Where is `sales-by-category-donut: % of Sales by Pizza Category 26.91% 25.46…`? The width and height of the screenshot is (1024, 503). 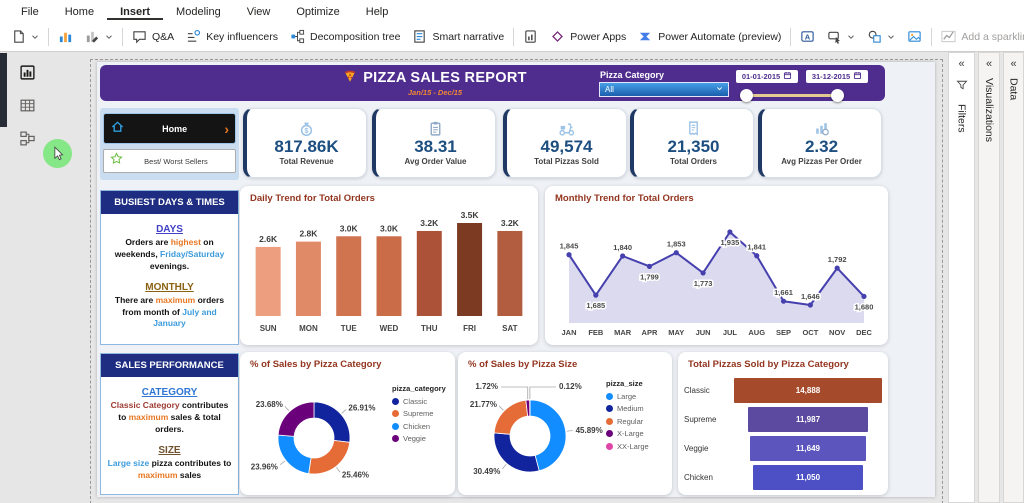
sales-by-category-donut: % of Sales by Pizza Category 26.91% 25.46… is located at coordinates (347, 423).